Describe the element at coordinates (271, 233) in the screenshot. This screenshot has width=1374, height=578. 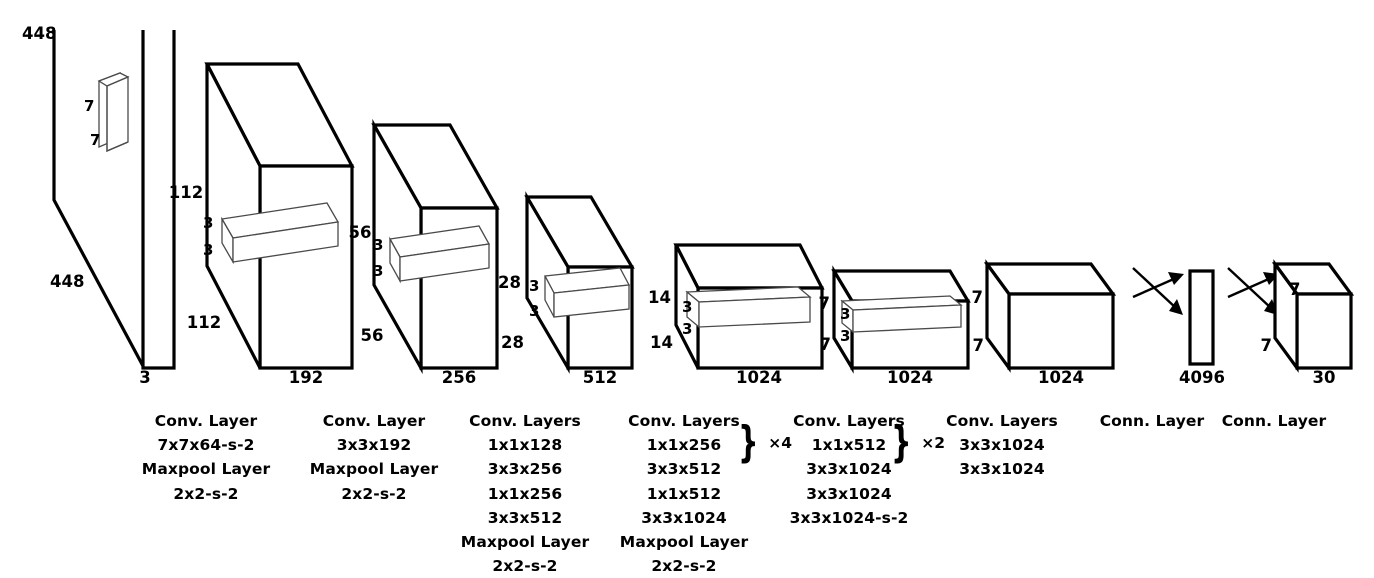
I see `kernel-conv1-3x3: 3 3` at that location.